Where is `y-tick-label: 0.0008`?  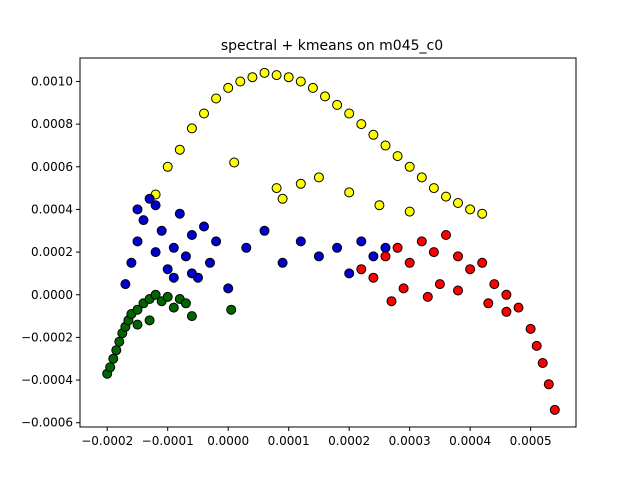
y-tick-label: 0.0008 is located at coordinates (52, 124).